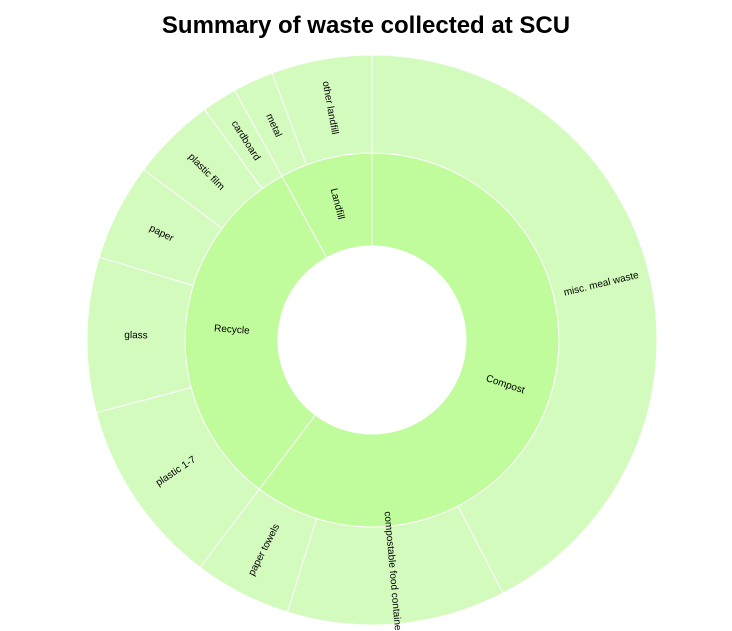 Image resolution: width=732 pixels, height=631 pixels. What do you see at coordinates (232, 330) in the screenshot?
I see `label-recycle: Recycle` at bounding box center [232, 330].